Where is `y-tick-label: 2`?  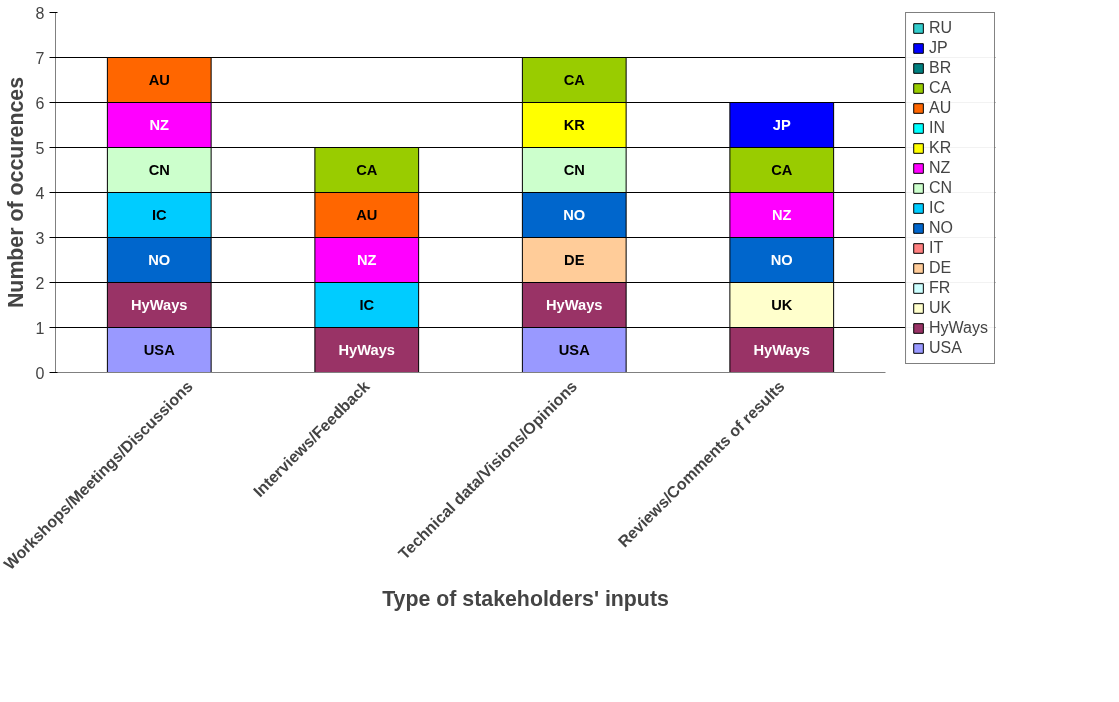 y-tick-label: 2 is located at coordinates (40, 283).